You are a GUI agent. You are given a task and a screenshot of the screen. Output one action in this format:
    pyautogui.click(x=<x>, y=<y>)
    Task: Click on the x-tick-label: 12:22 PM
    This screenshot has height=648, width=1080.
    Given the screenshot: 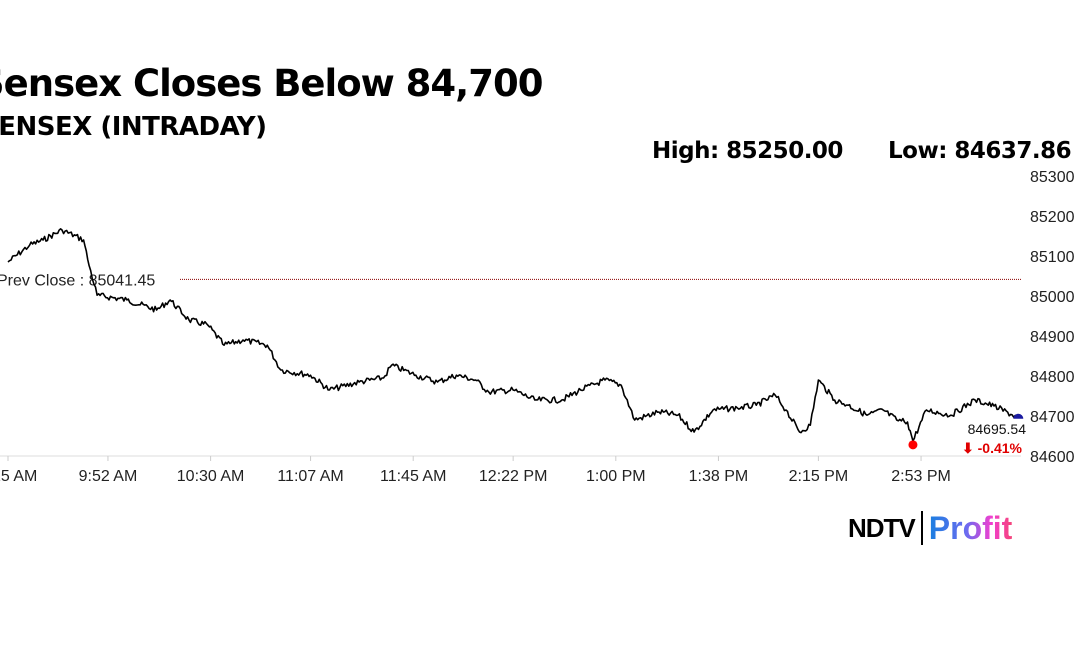 What is the action you would take?
    pyautogui.click(x=513, y=476)
    